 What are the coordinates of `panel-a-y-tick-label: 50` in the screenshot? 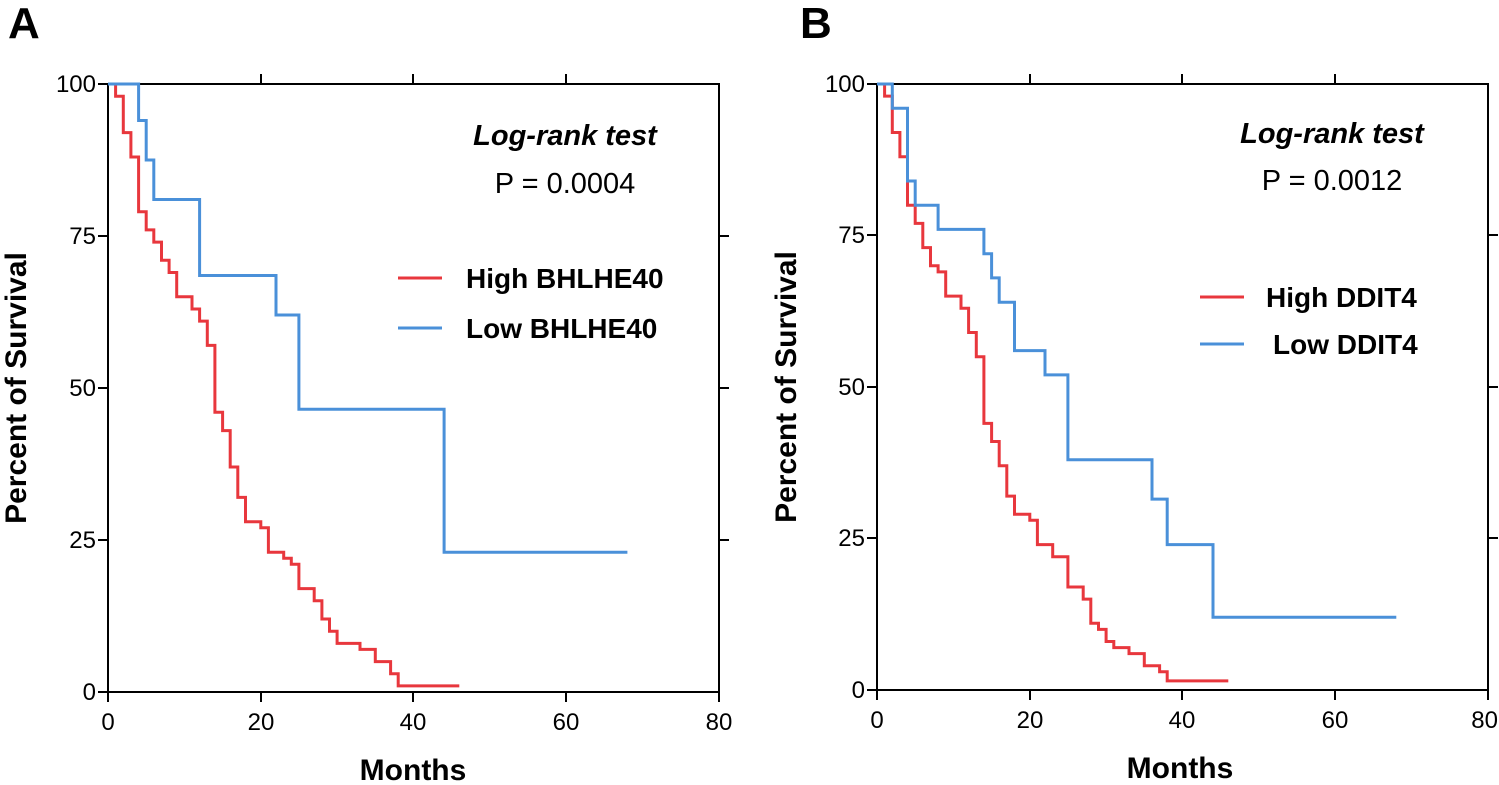 It's located at (82, 388).